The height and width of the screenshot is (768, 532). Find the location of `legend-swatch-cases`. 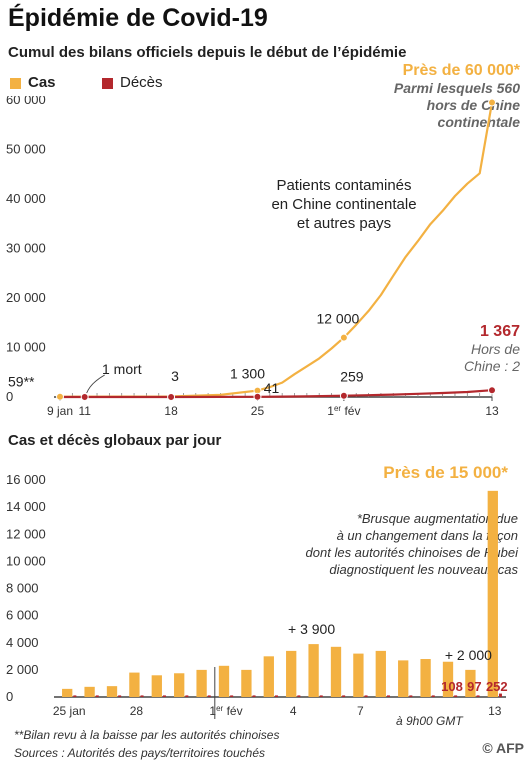

legend-swatch-cases is located at coordinates (15, 83).